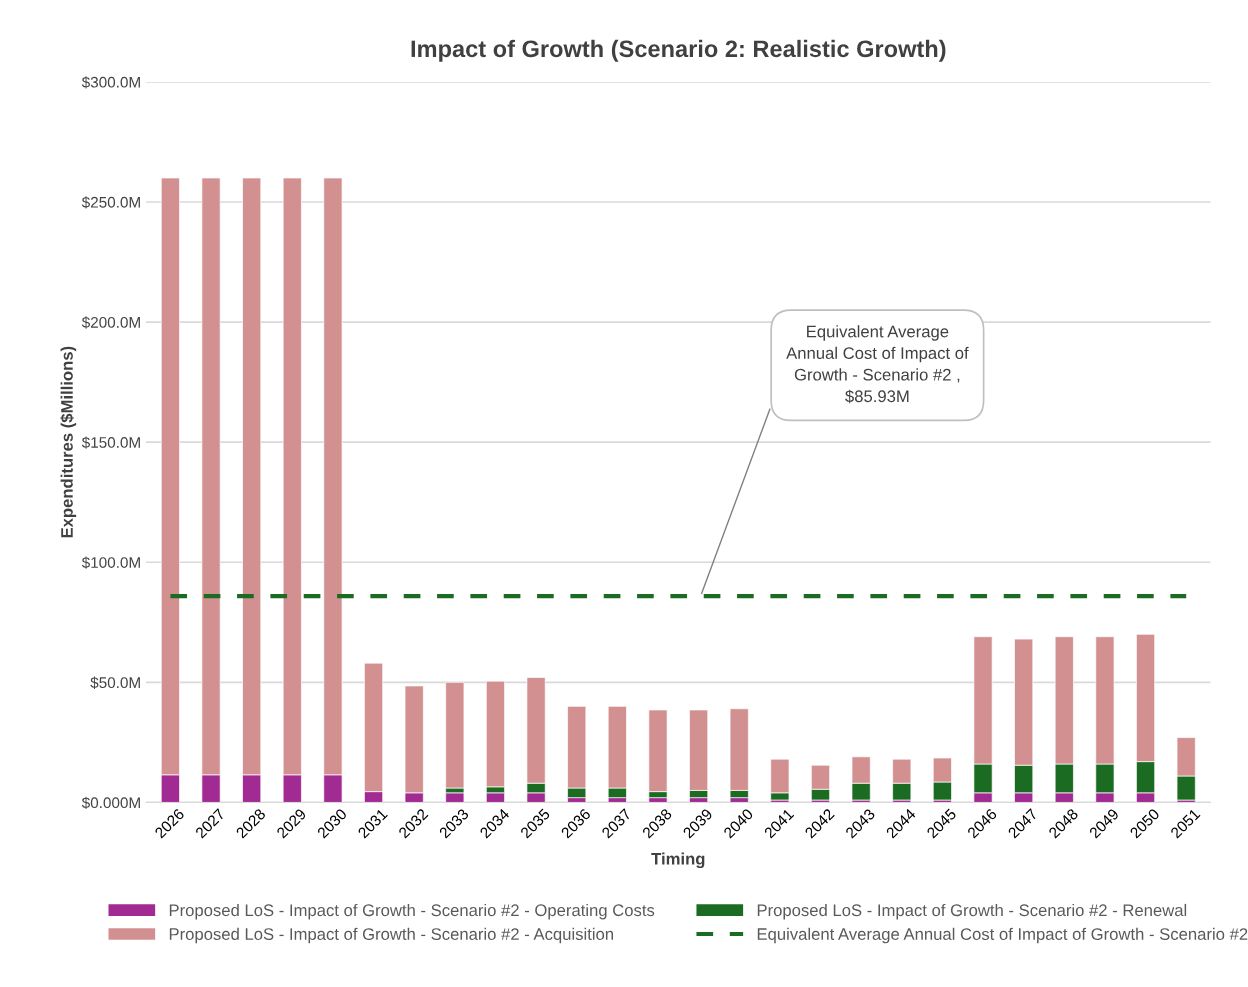 The height and width of the screenshot is (987, 1248). I want to click on annotation: Equivalent Average Annual Cost of Impact of Growth - Scenario #2 , $85.93M, so click(877, 364).